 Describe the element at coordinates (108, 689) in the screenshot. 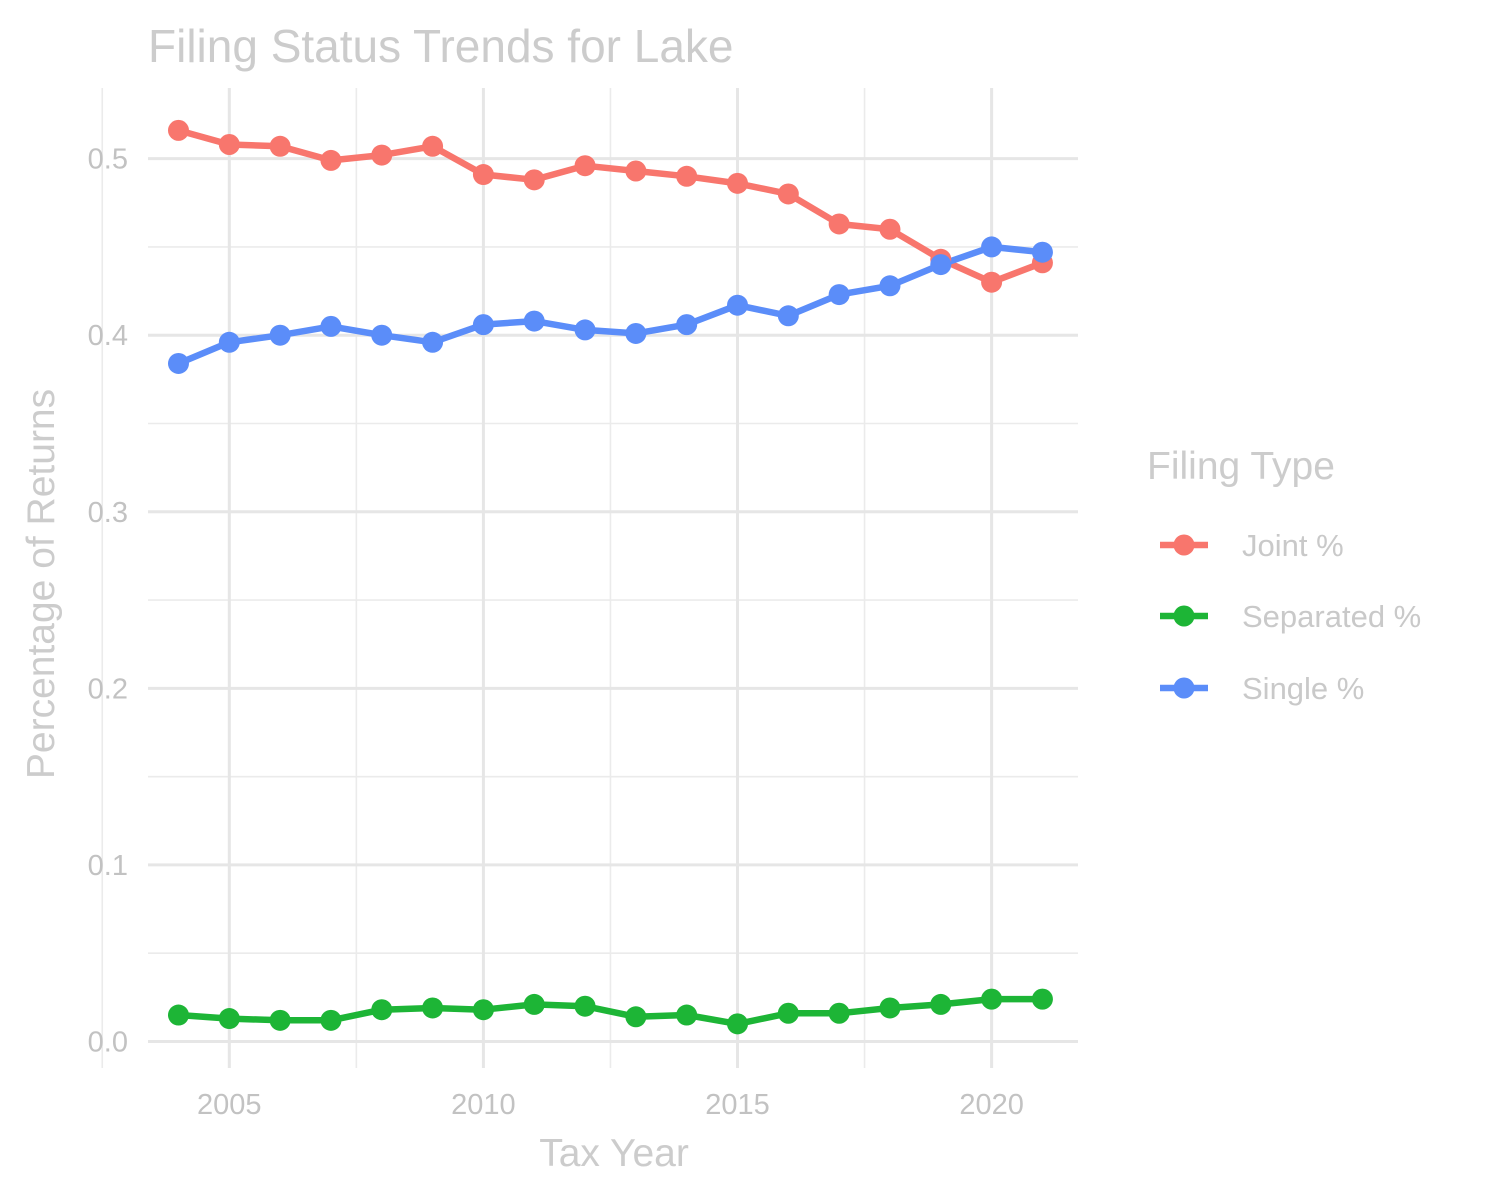

I see `y-tick-label: 0.2` at that location.